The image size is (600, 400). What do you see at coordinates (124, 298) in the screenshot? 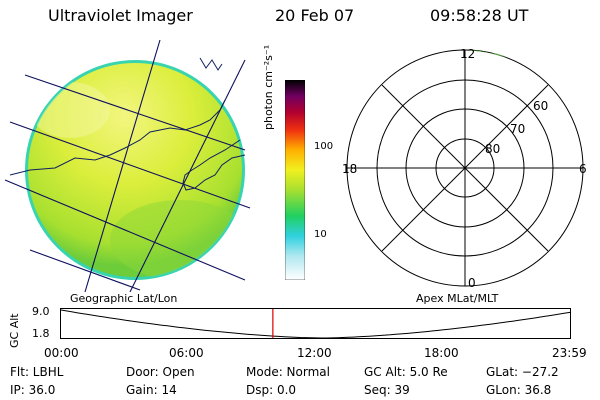
I see `geographic-label: Geographic Lat/Lon` at bounding box center [124, 298].